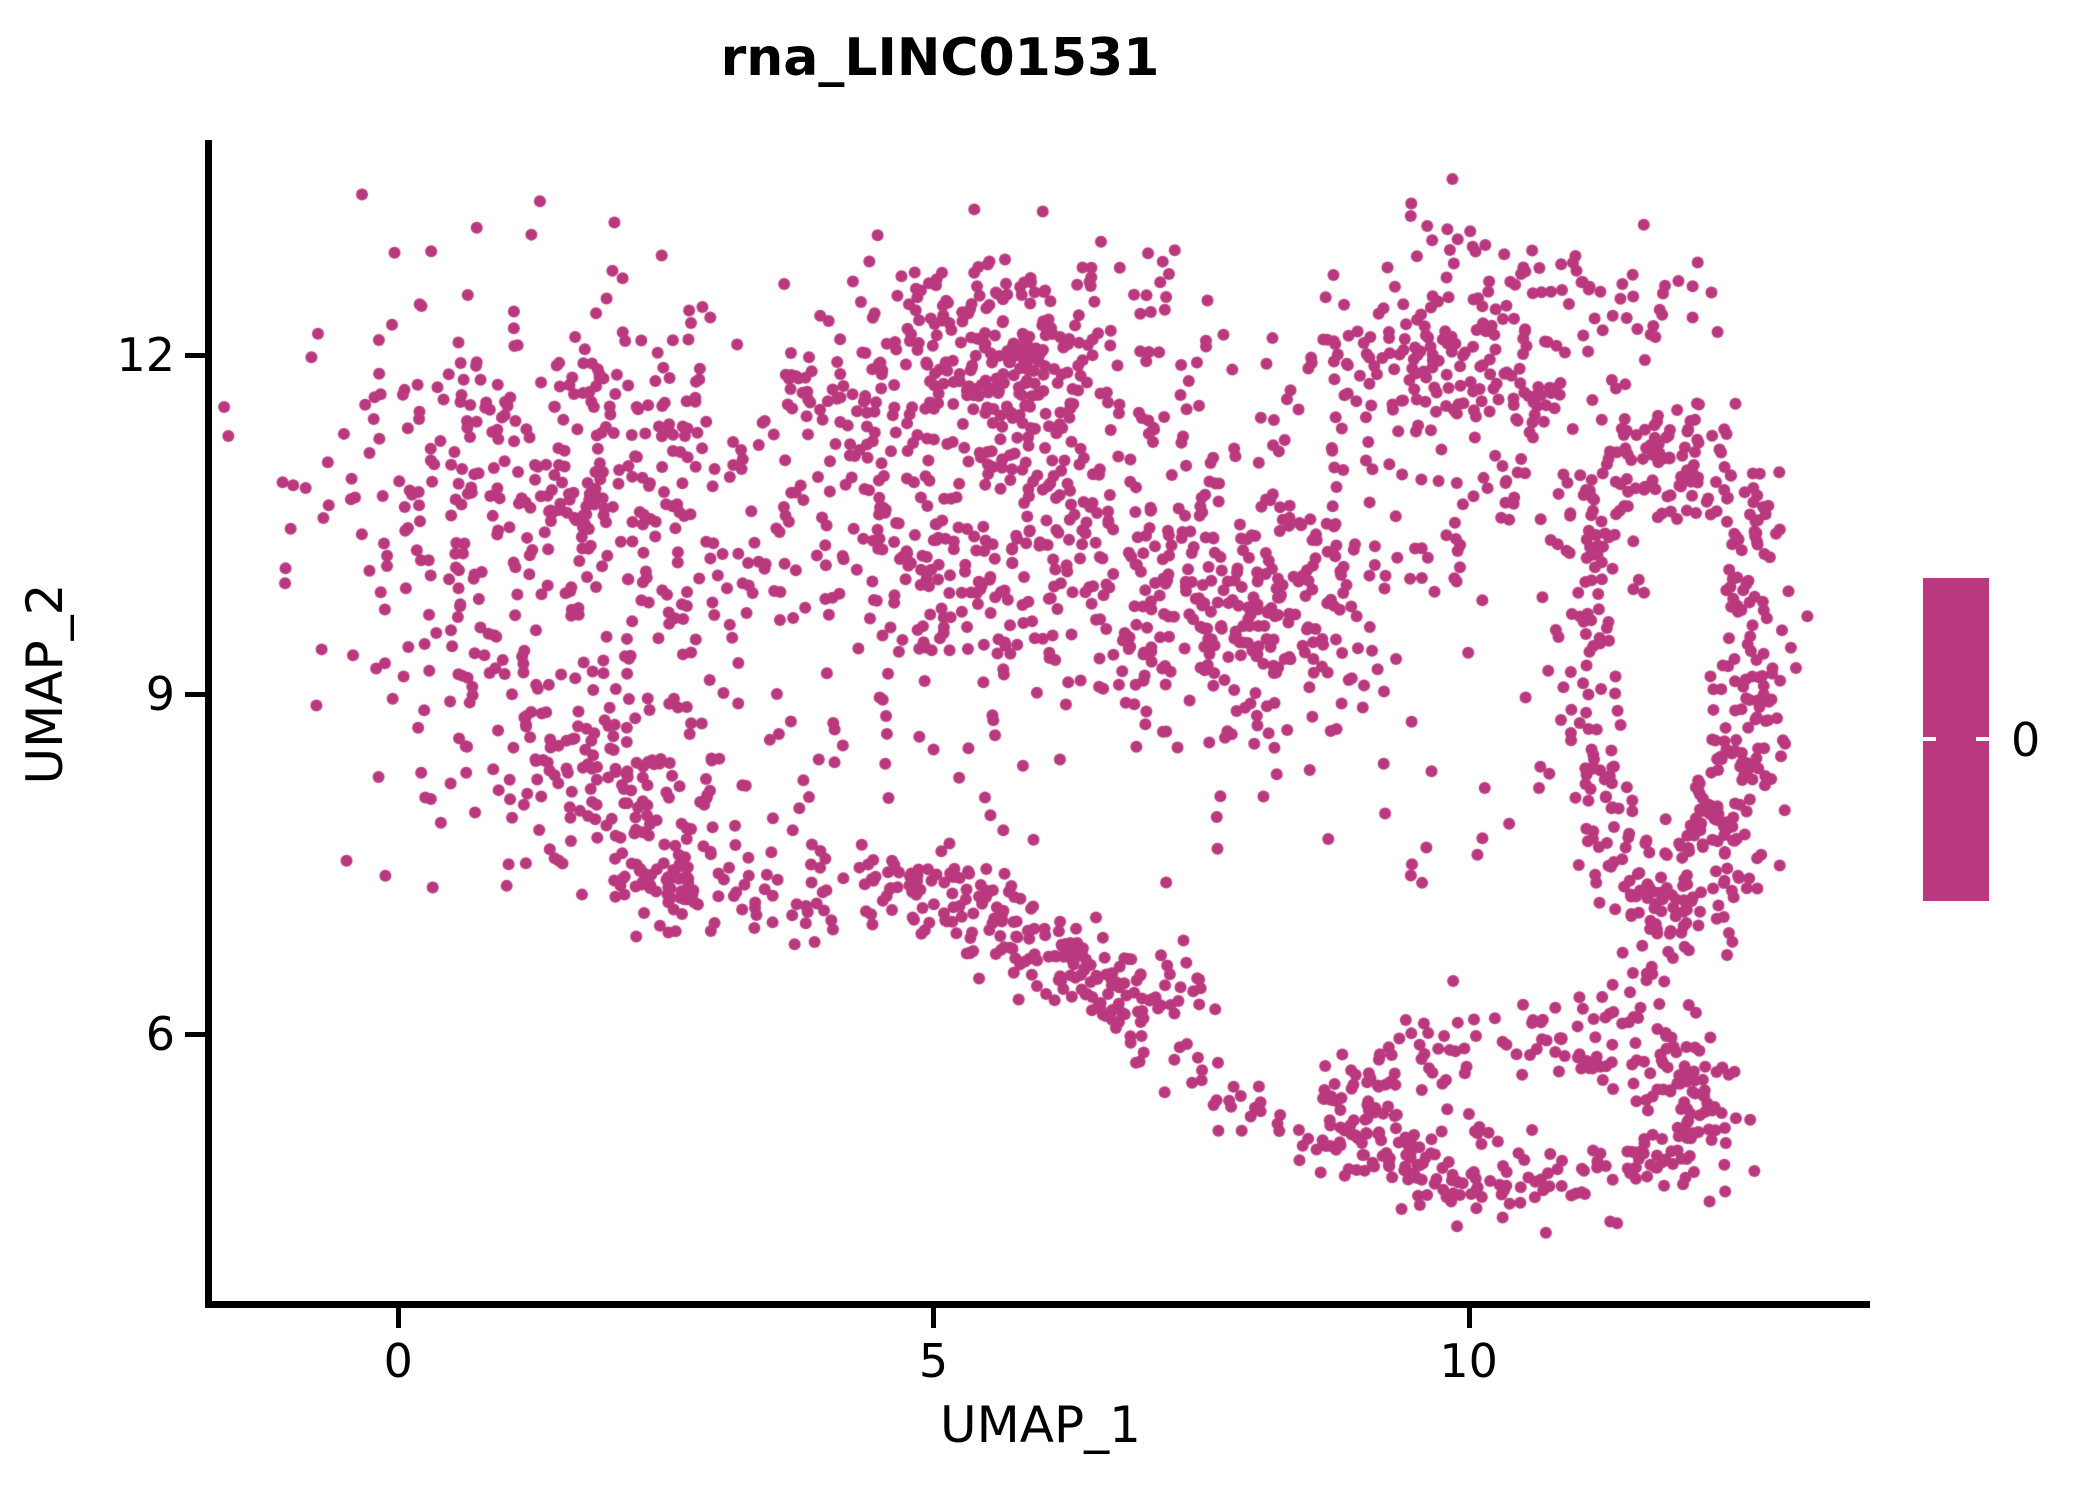 The image size is (2100, 1500). Describe the element at coordinates (160, 694) in the screenshot. I see `y-tick-label: 9` at that location.